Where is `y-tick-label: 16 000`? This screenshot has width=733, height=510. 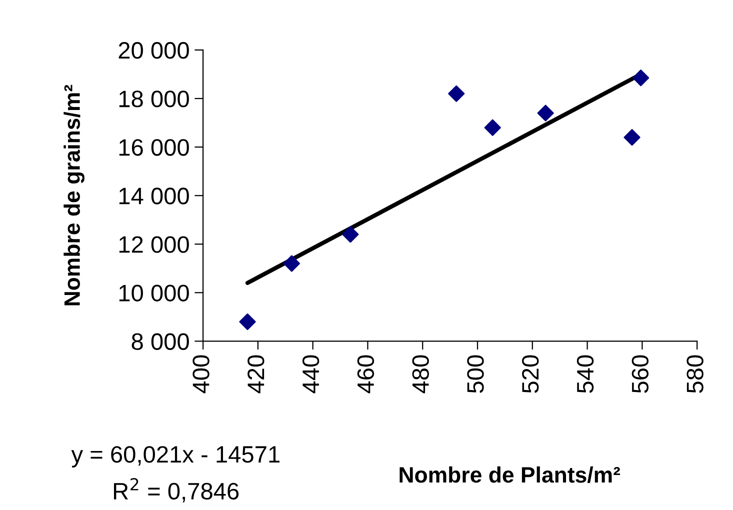 y-tick-label: 16 000 is located at coordinates (154, 147).